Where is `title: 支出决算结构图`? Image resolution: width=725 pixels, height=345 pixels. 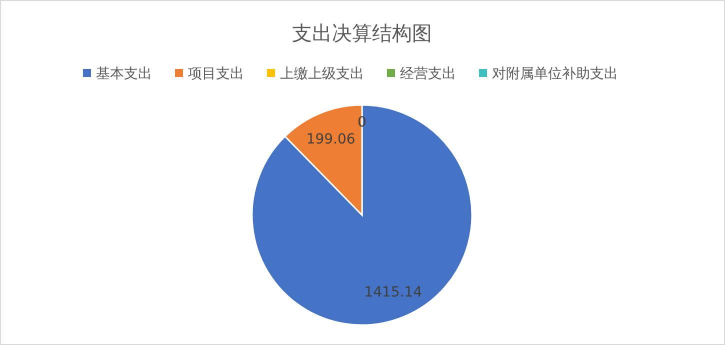 title: 支出决算结构图 is located at coordinates (362, 33).